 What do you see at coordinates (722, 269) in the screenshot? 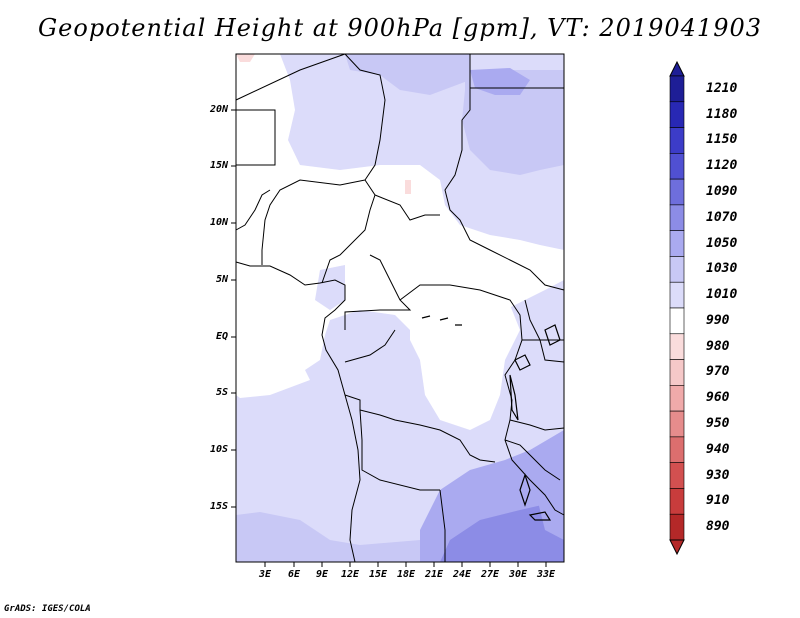
I see `colorbar-level-label: 1030` at bounding box center [722, 269].